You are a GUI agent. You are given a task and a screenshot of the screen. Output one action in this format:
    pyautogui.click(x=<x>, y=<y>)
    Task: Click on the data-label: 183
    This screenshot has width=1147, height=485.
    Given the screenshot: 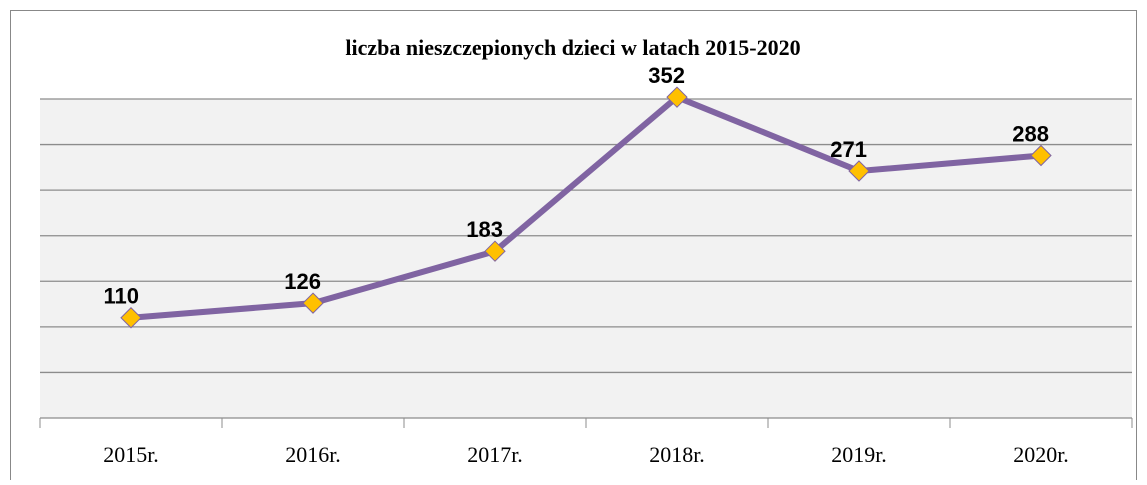 What is the action you would take?
    pyautogui.click(x=484, y=229)
    